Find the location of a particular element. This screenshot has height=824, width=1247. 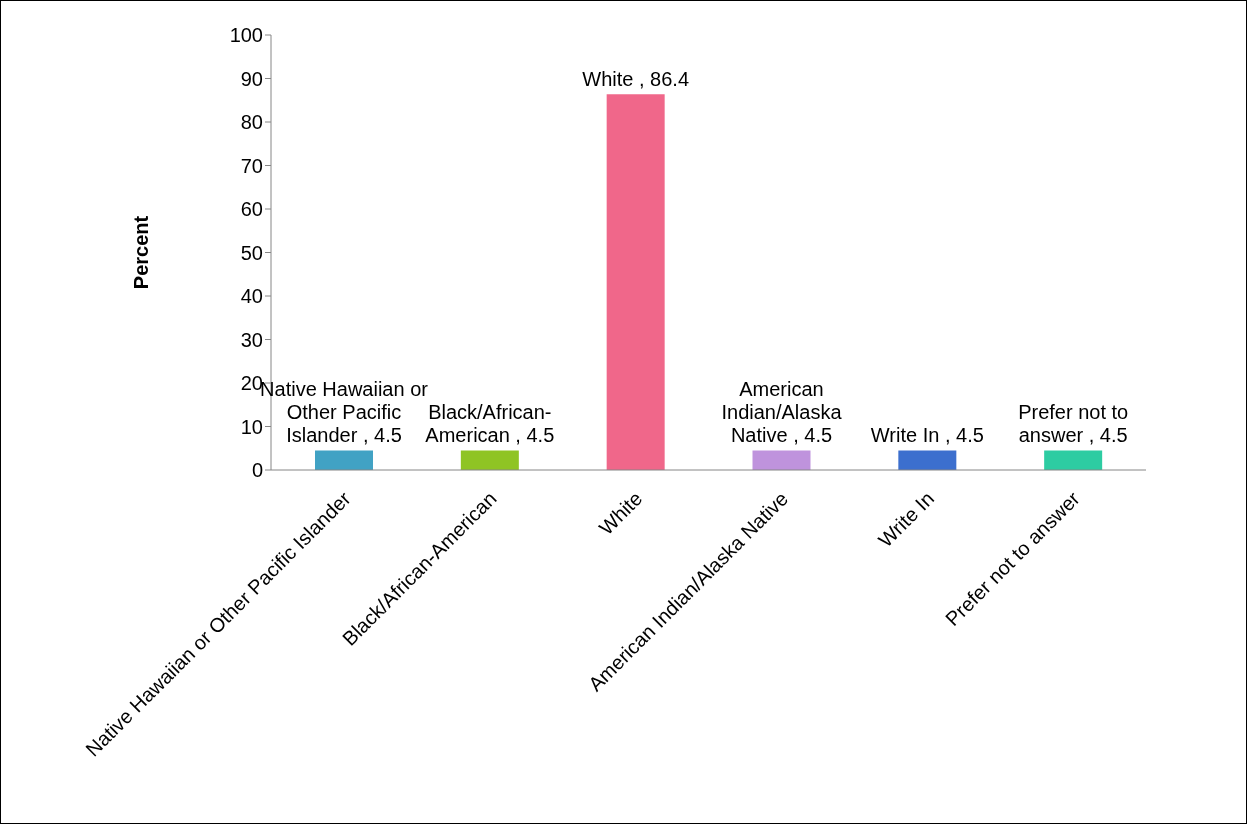

y-tick-label: 60 is located at coordinates (251, 209).